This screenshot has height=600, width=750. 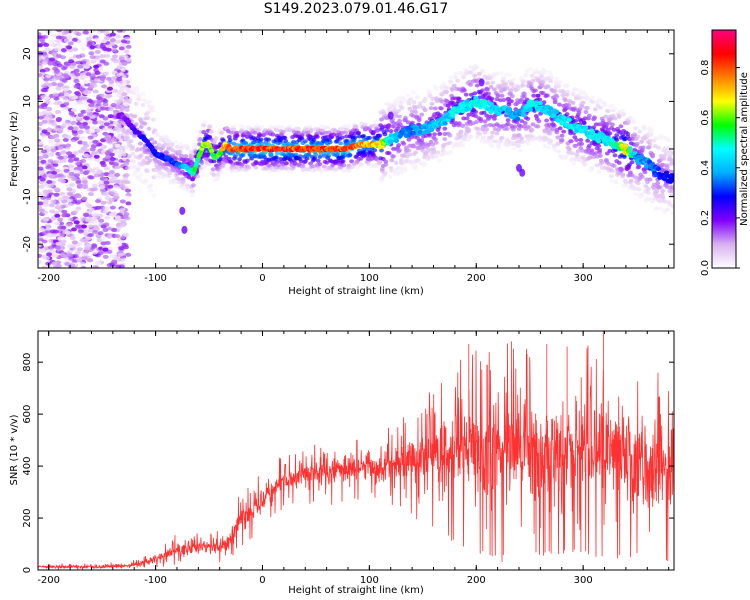 I want to click on spectrogram-y-tick-label: 0, so click(x=27, y=149).